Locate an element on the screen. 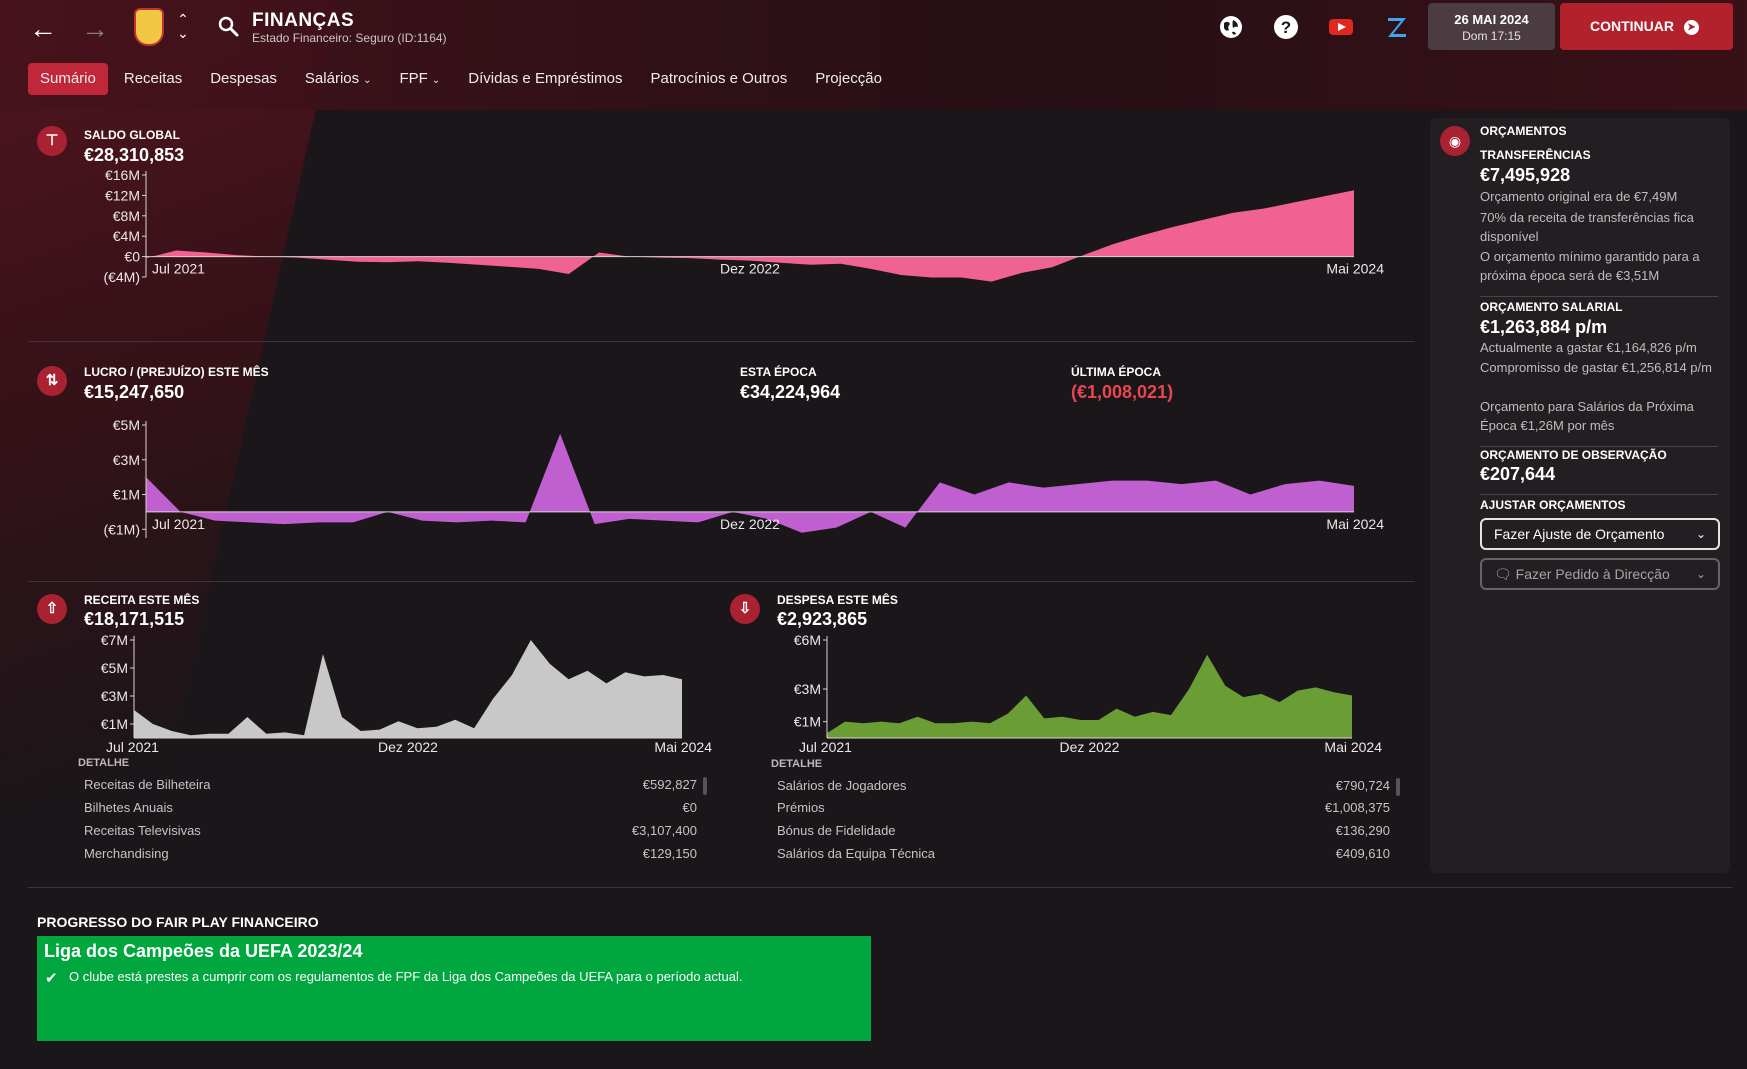  transfers-label: TRANSFERÊNCIAS is located at coordinates (1535, 155).